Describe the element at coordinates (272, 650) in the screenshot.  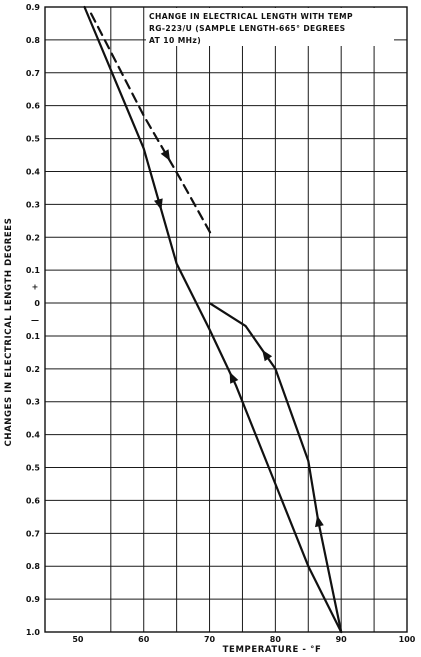
I see `x-axis-label: TEMPERATURE - °F` at that location.